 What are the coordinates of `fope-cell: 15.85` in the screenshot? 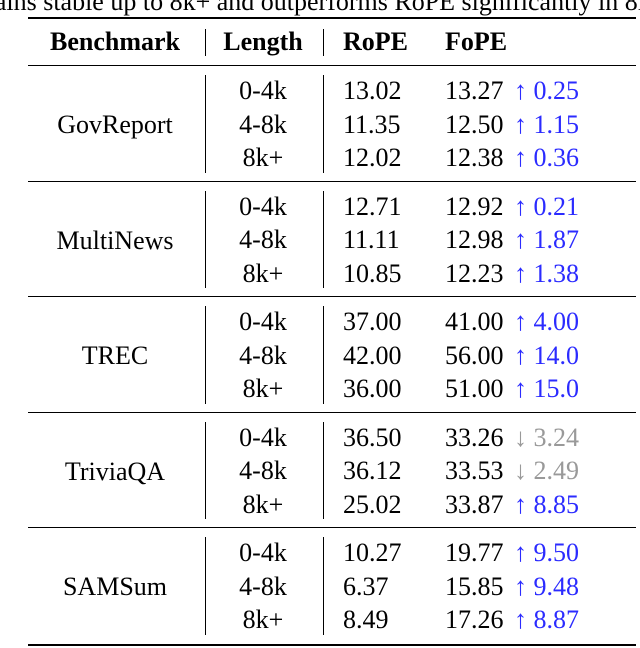 It's located at (474, 586).